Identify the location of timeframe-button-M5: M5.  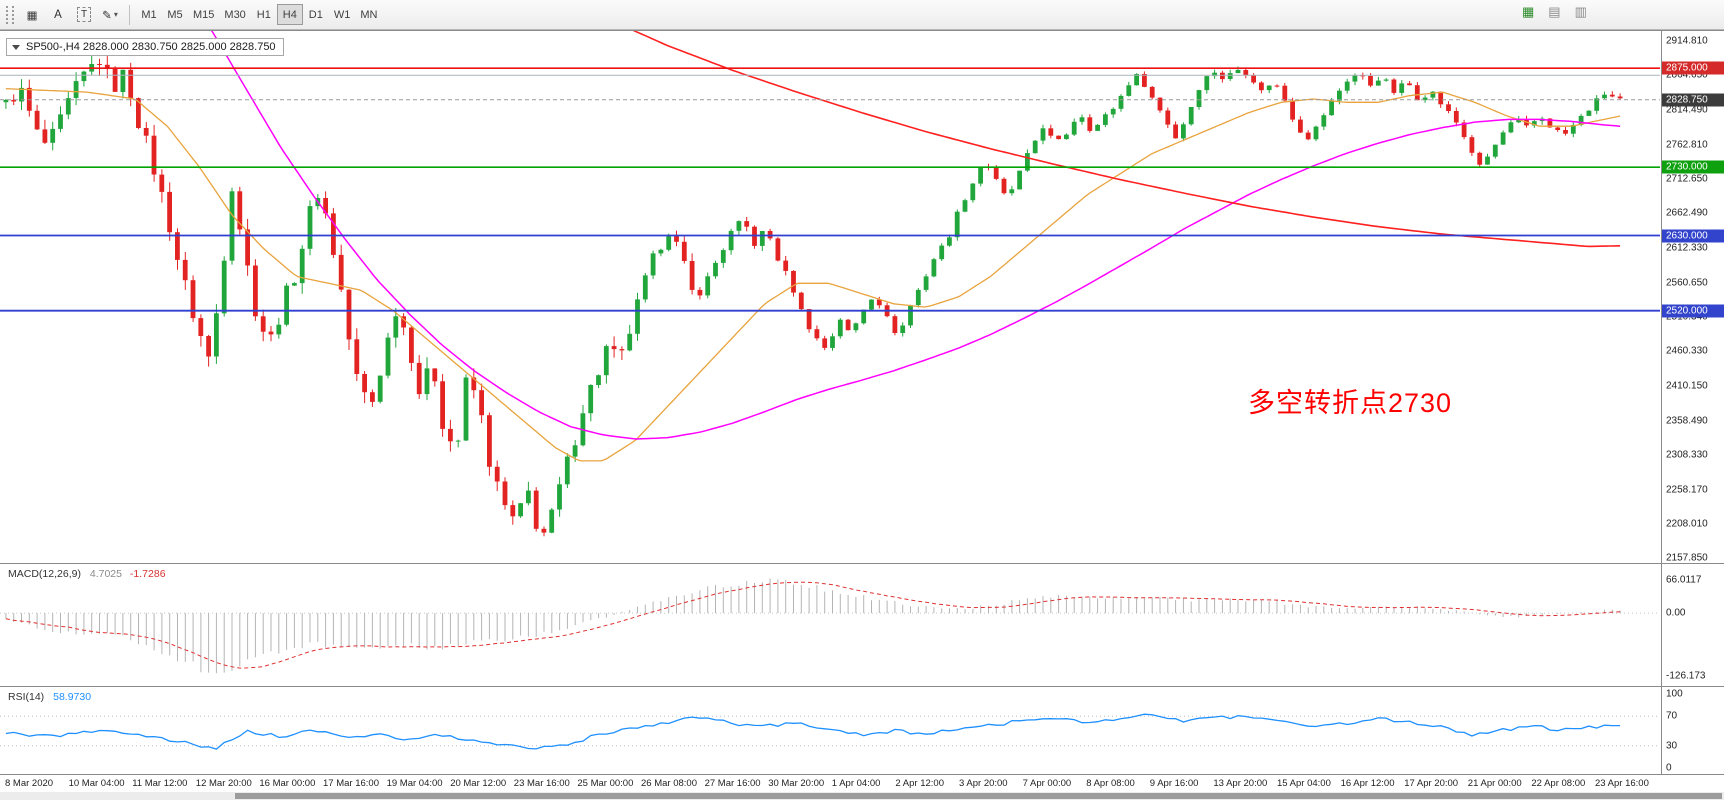
(175, 14).